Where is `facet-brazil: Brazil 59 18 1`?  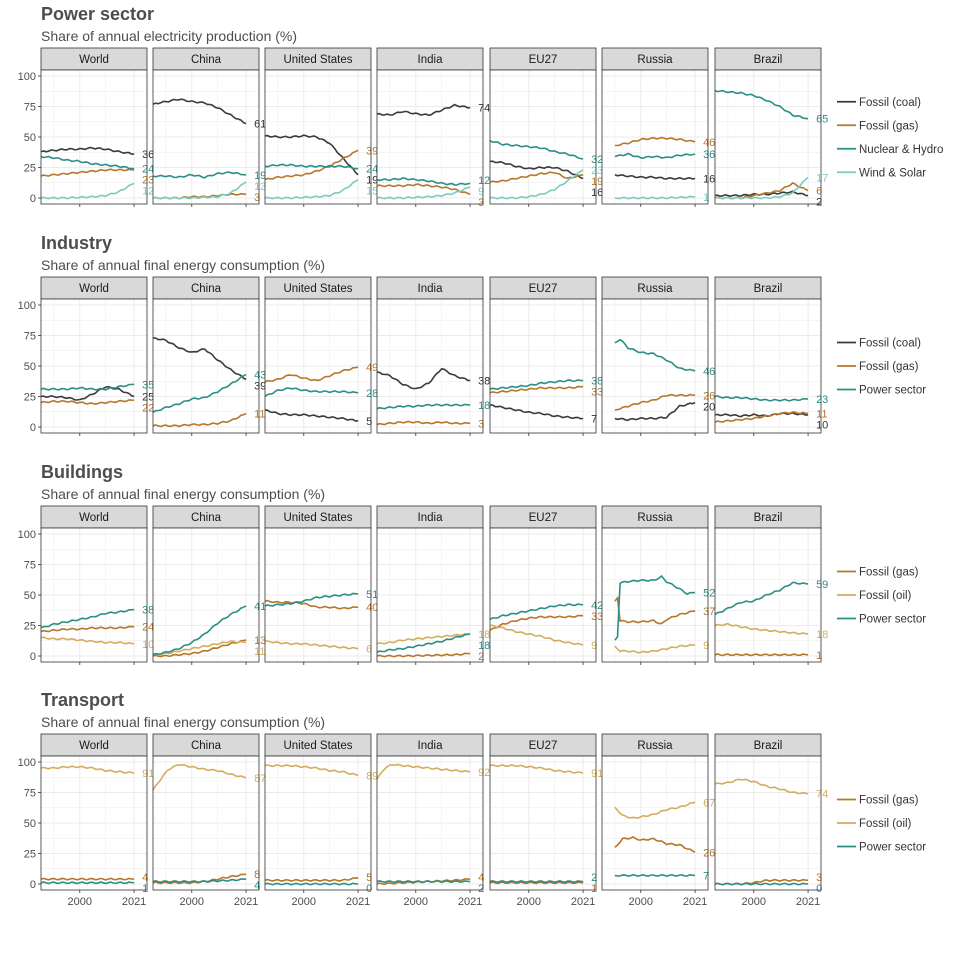
facet-brazil: Brazil 59 18 1 is located at coordinates (771, 585).